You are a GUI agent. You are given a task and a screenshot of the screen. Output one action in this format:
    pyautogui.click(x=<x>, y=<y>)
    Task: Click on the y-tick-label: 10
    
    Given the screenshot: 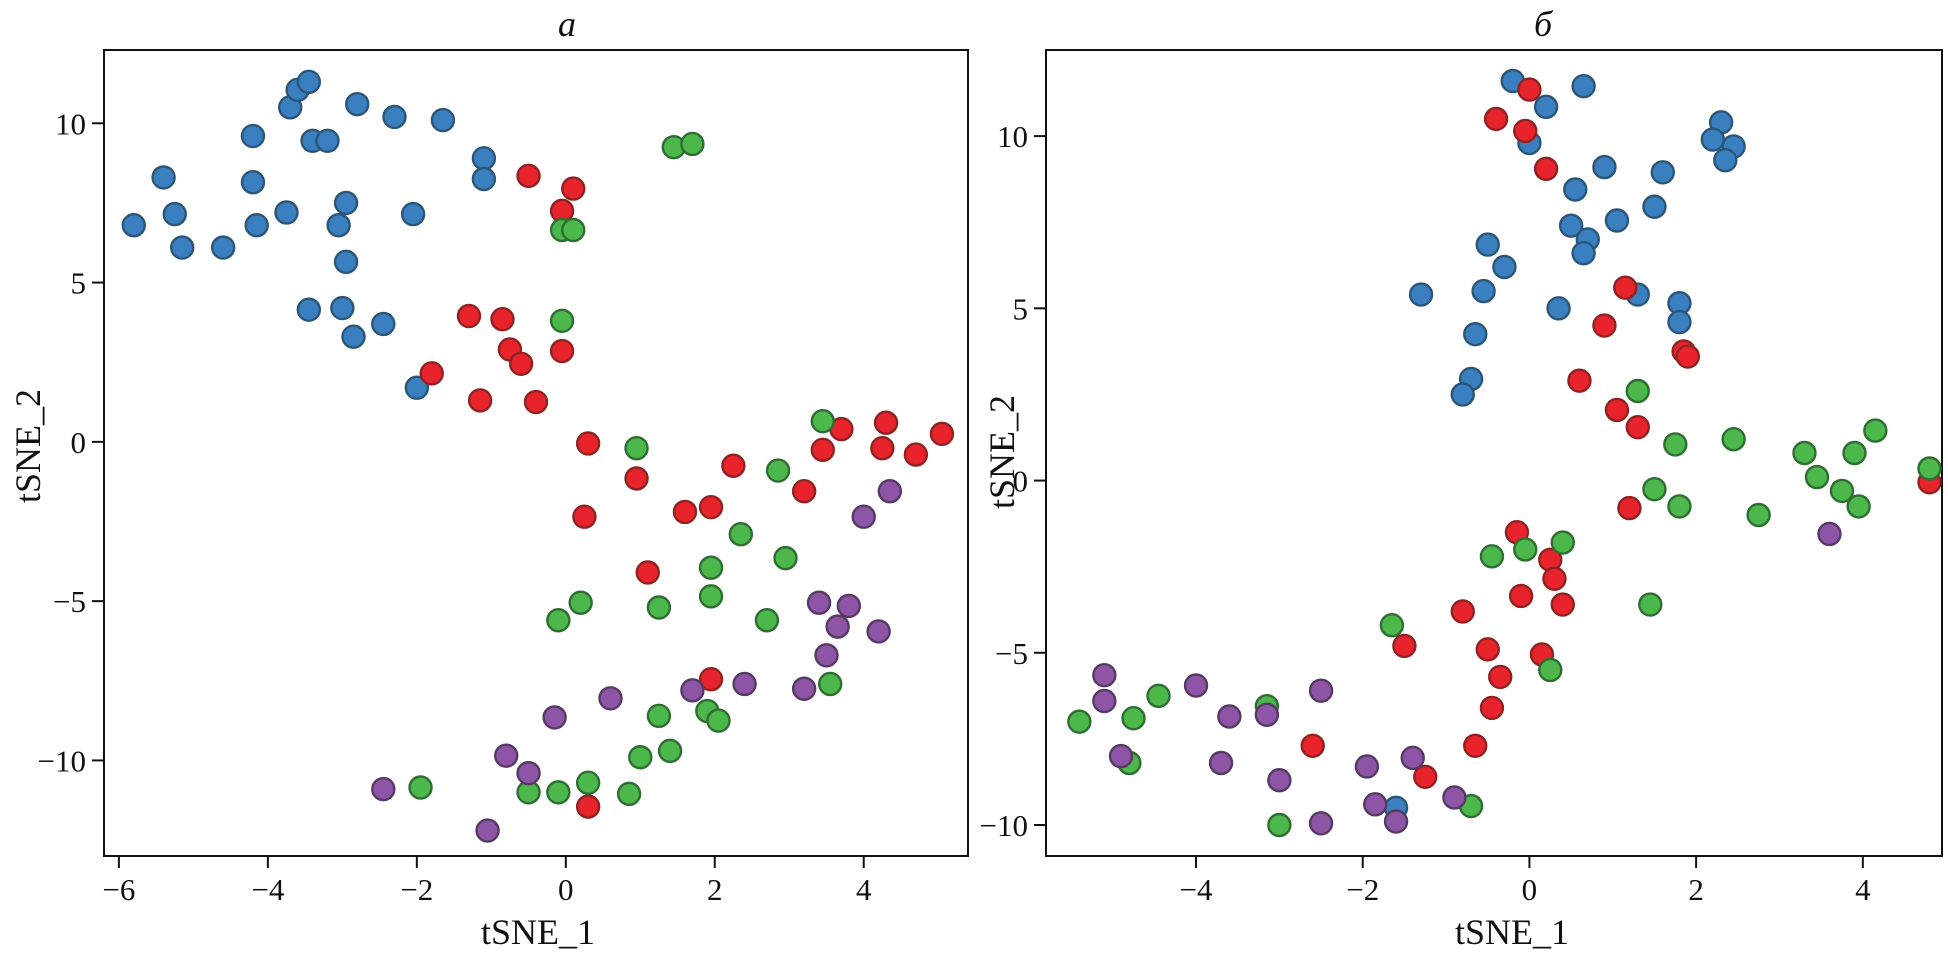 What is the action you would take?
    pyautogui.click(x=1012, y=136)
    